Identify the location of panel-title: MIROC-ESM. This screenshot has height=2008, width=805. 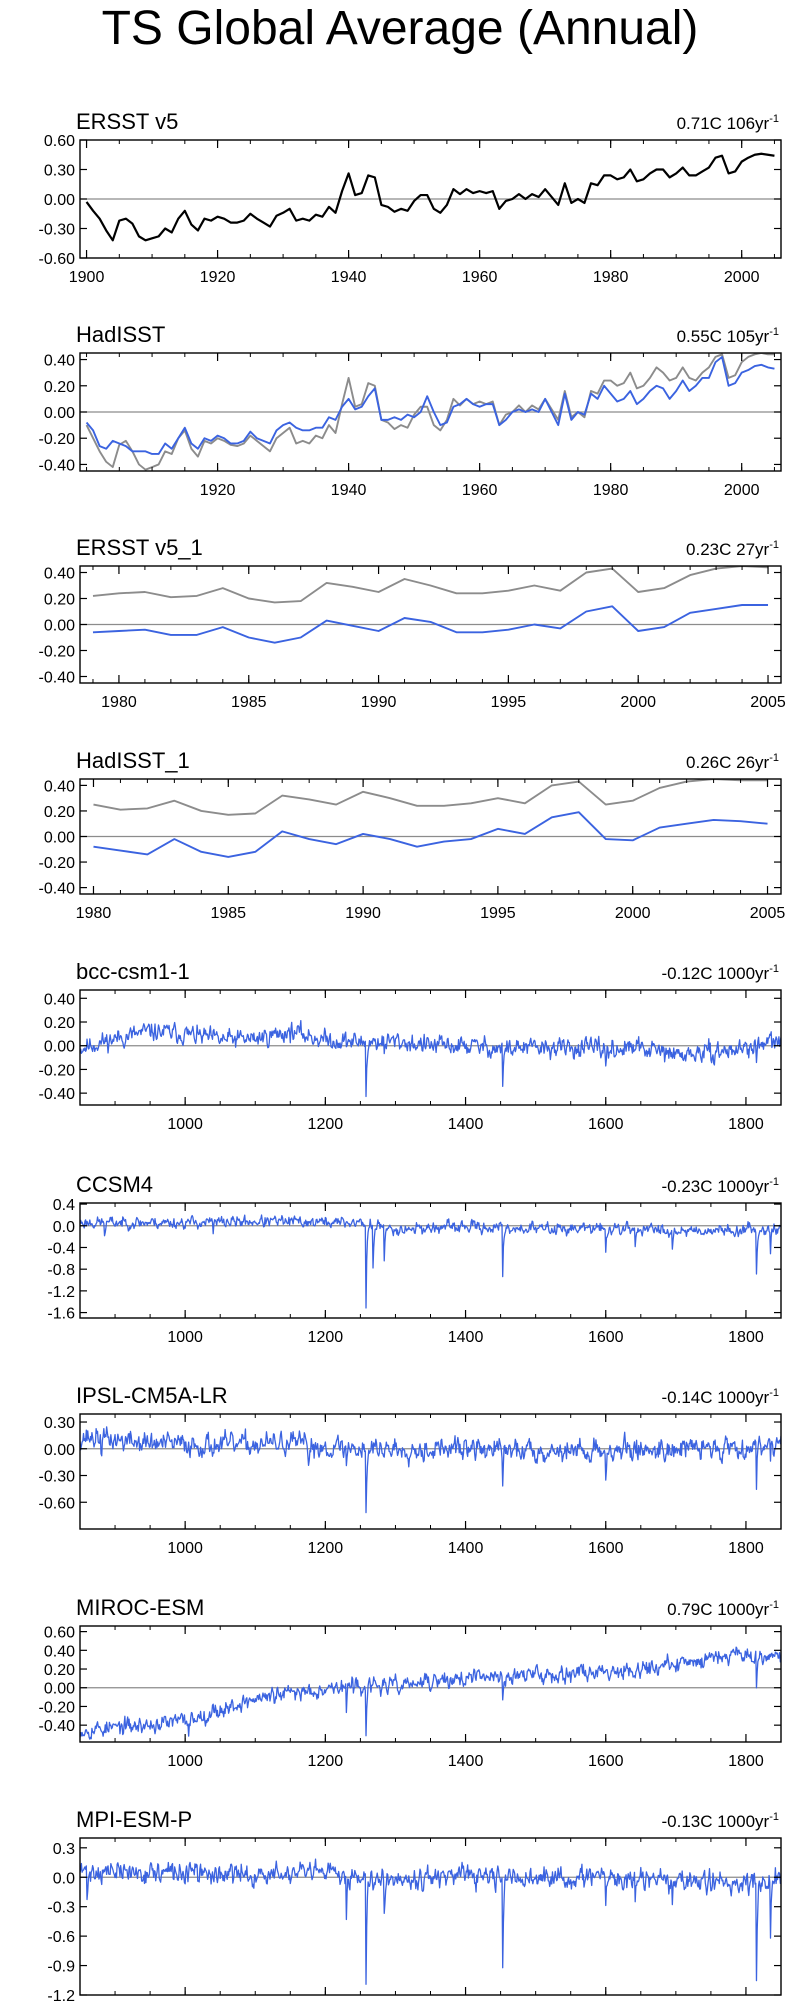
(140, 1607).